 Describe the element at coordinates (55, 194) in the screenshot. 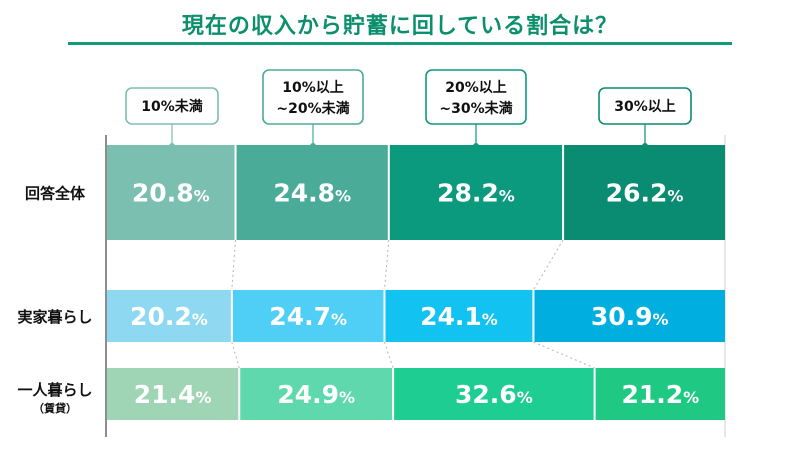

I see `row-label: 回答全体` at that location.